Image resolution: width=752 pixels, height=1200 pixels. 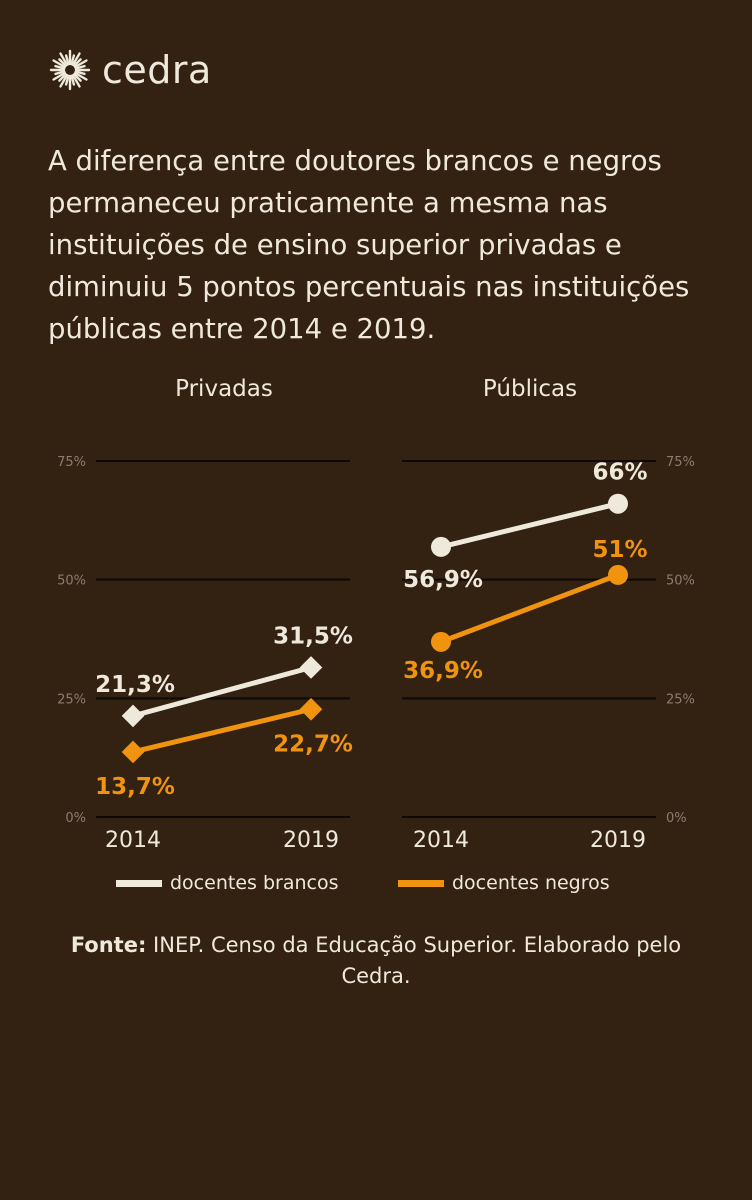 I want to click on marker-privadas-black-2014, so click(x=133, y=752).